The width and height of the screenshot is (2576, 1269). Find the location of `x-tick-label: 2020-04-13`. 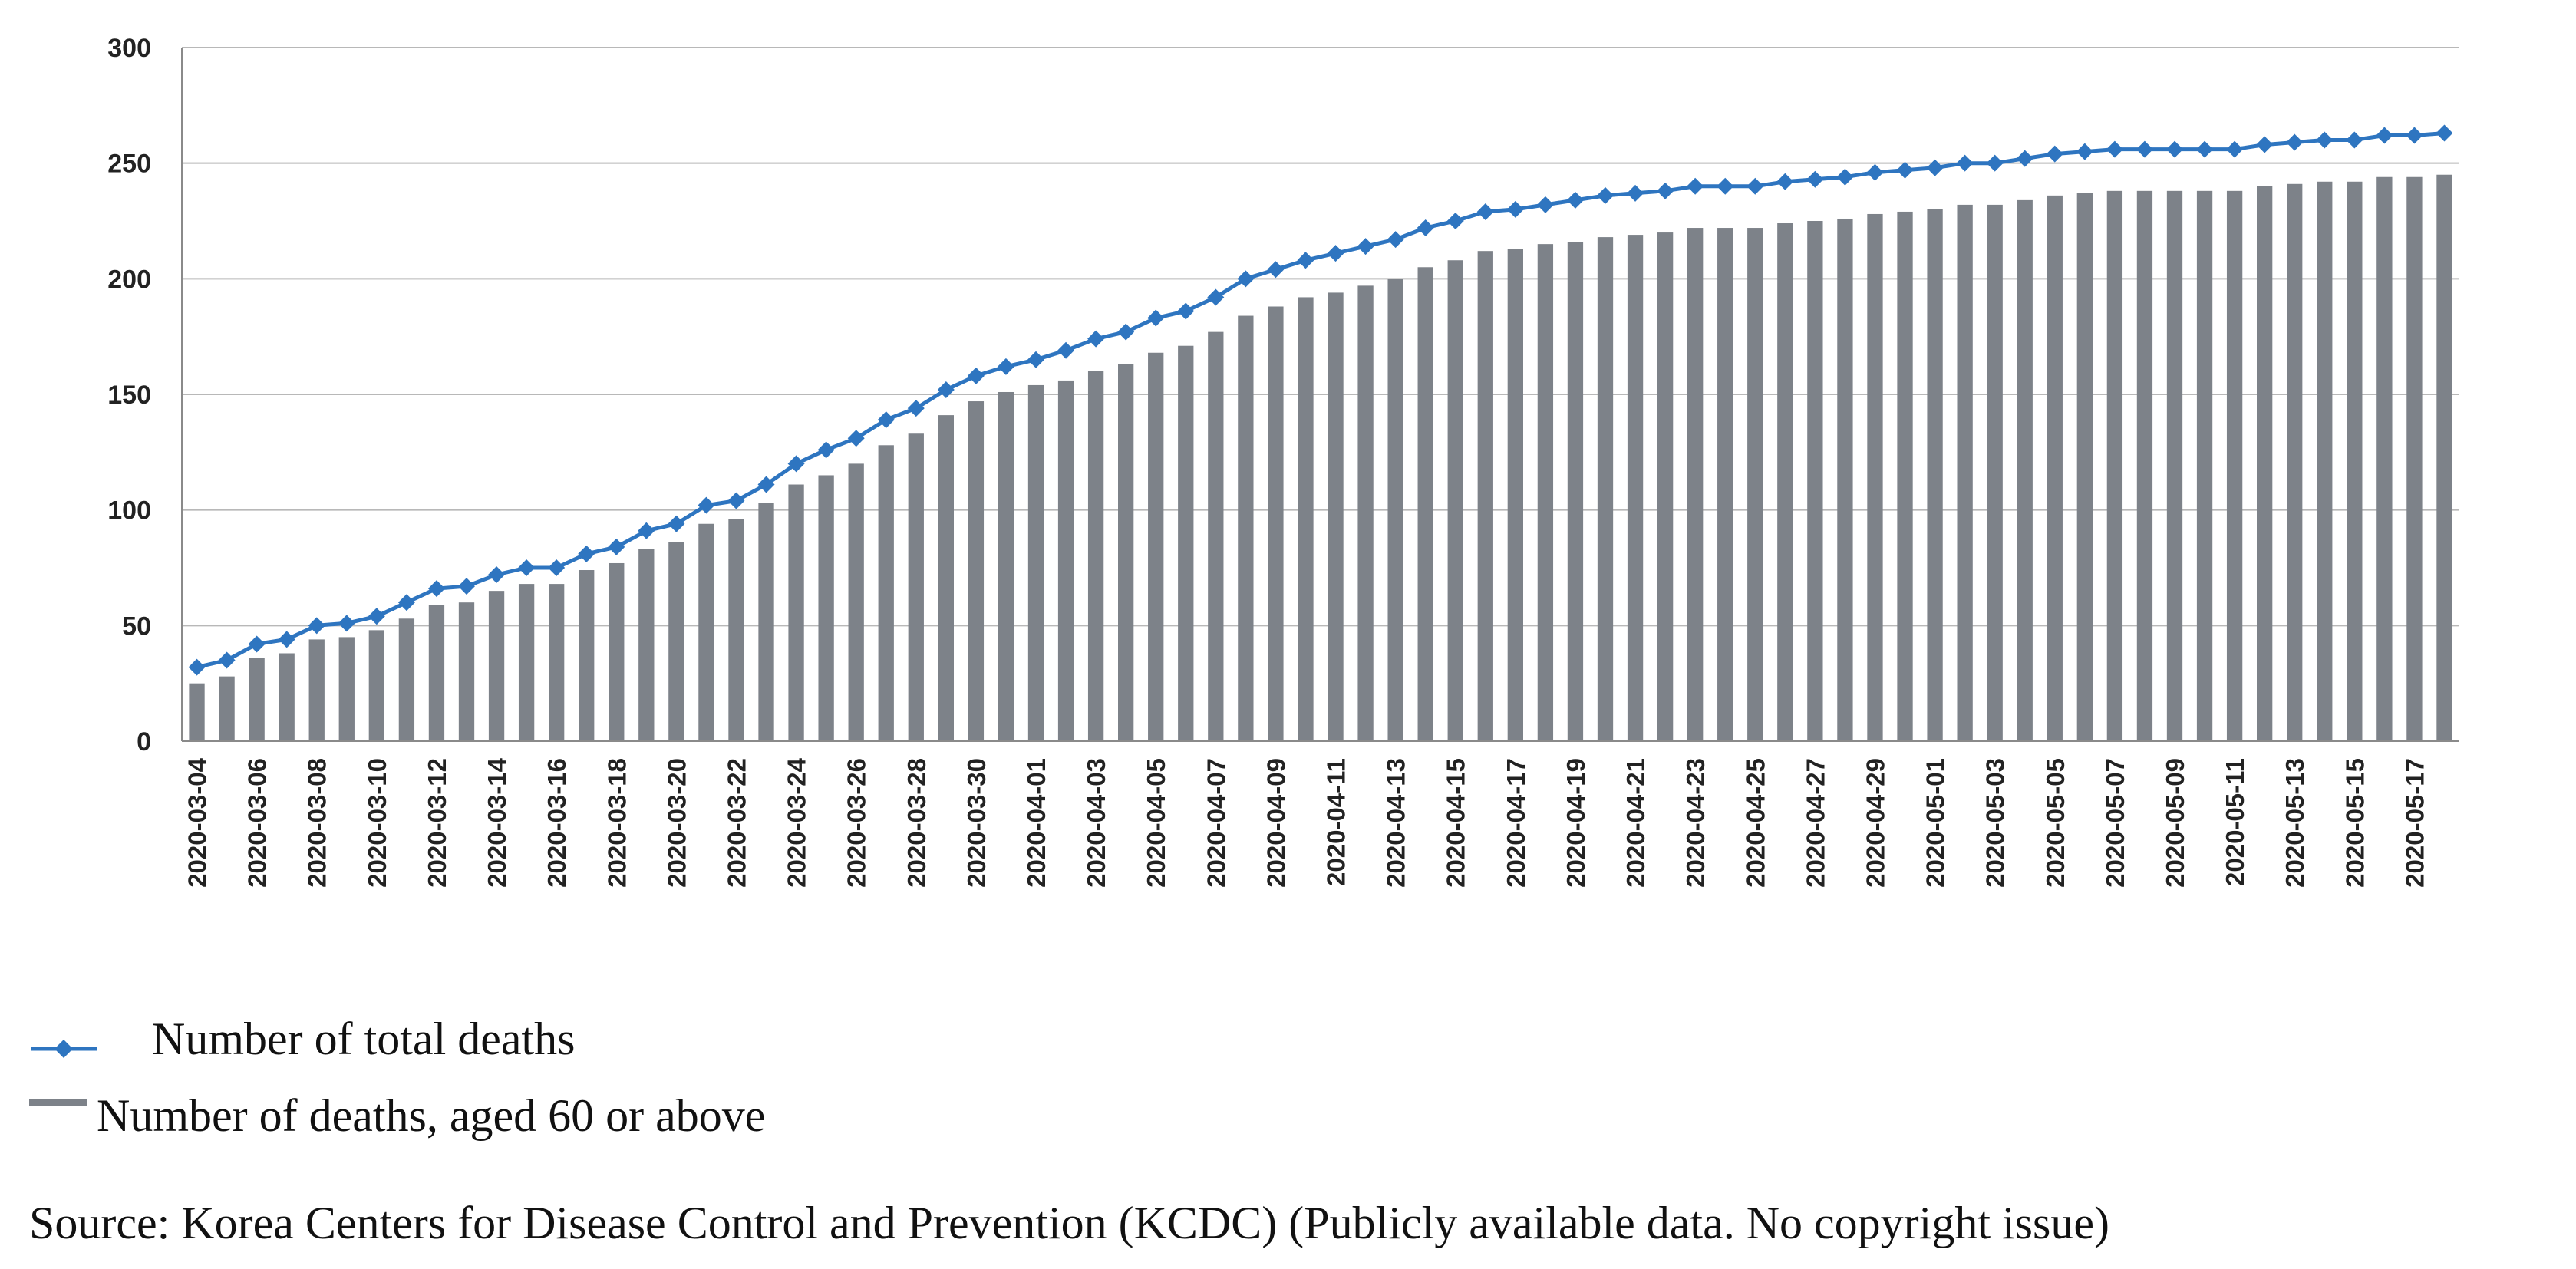

x-tick-label: 2020-04-13 is located at coordinates (1396, 823).